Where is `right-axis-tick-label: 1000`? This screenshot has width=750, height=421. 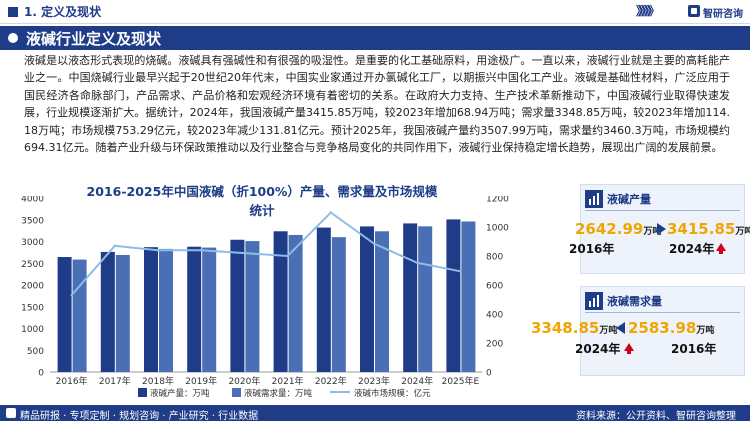 right-axis-tick-label: 1000 is located at coordinates (497, 229).